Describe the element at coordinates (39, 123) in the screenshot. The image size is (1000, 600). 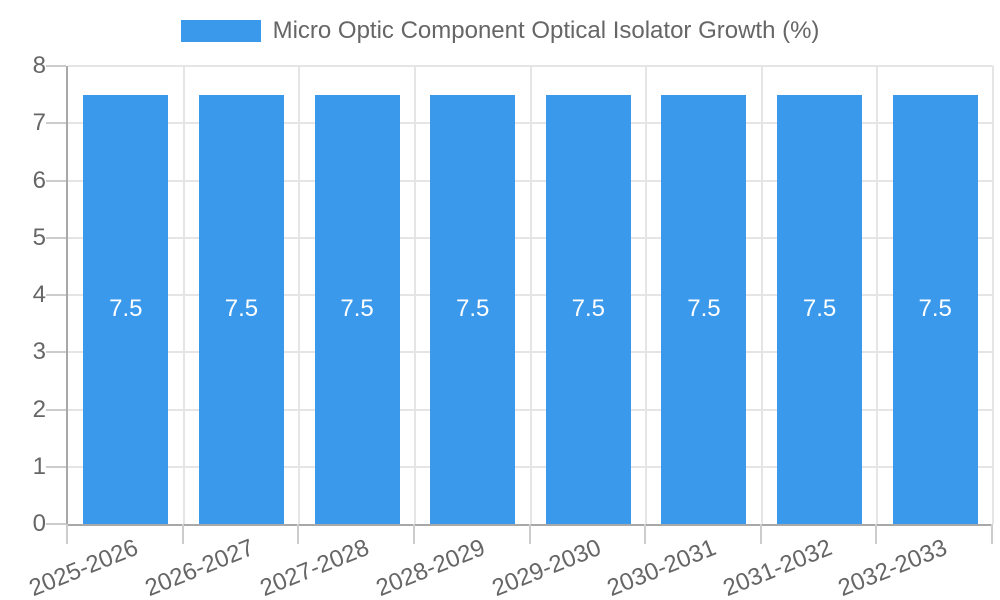
I see `y-tick-label: 7` at that location.